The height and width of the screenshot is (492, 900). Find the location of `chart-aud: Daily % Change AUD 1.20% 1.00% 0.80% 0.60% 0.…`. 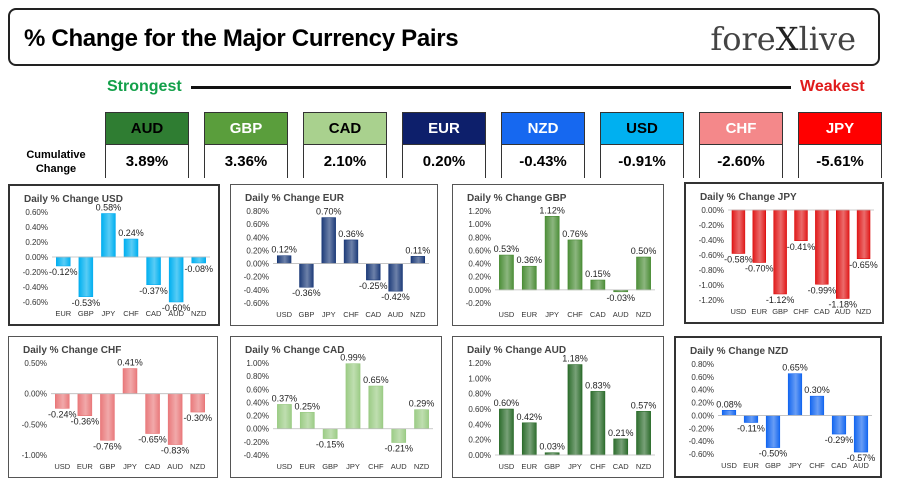

chart-aud: Daily % Change AUD 1.20% 1.00% 0.80% 0.60% 0.… is located at coordinates (558, 407).